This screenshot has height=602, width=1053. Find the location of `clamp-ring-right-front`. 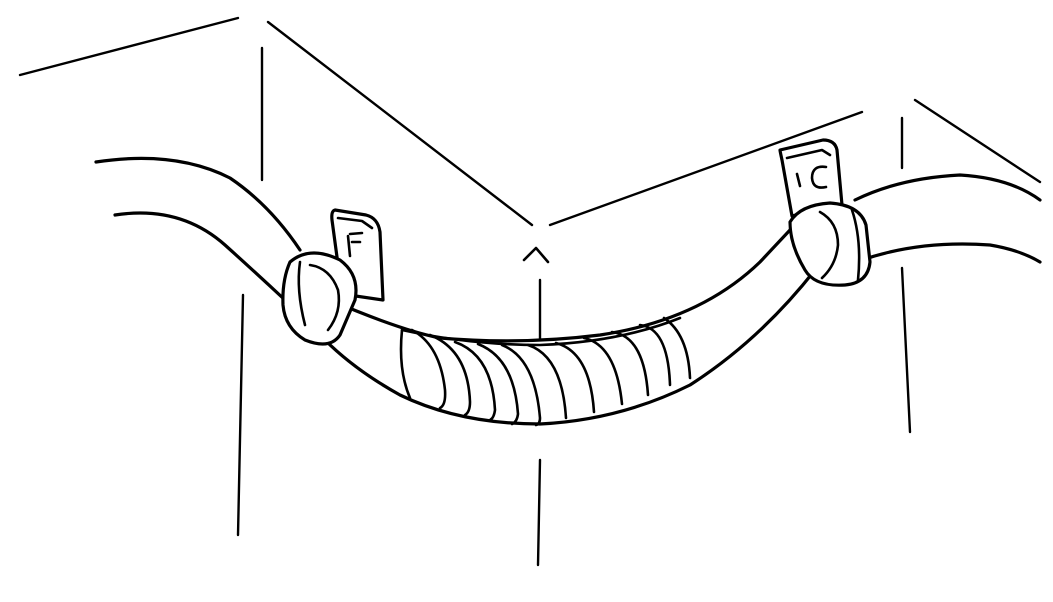

clamp-ring-right-front is located at coordinates (829, 245).